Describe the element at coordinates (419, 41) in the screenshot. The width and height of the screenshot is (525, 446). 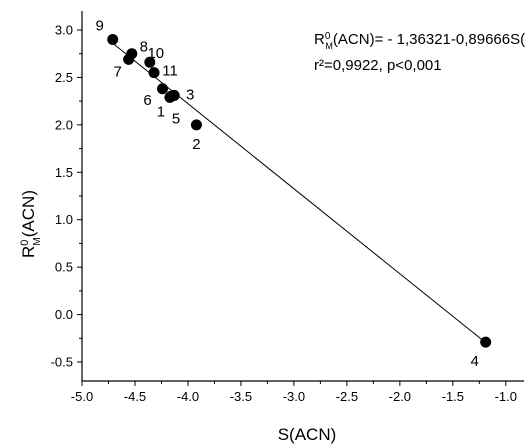
I see `regression-equation: R0M(ACN)= - 1,36321-0,89666S(ACN)` at that location.